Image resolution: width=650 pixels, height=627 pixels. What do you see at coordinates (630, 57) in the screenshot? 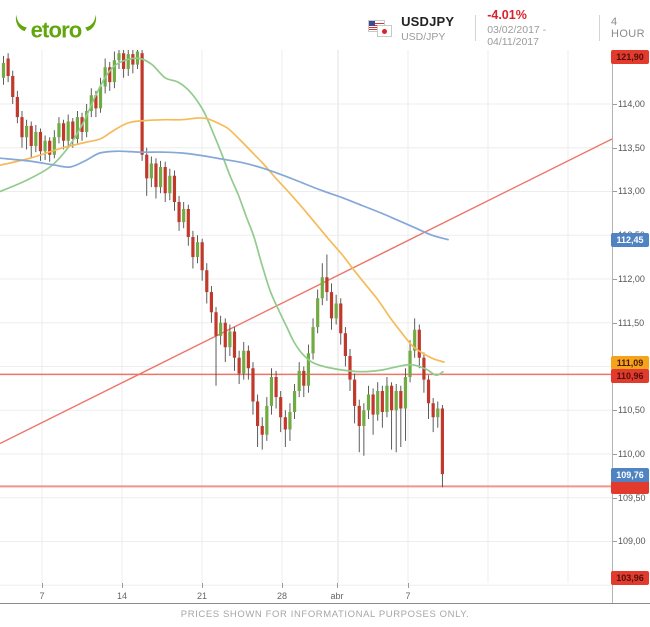
I see `price-badge: 121,90` at bounding box center [630, 57].